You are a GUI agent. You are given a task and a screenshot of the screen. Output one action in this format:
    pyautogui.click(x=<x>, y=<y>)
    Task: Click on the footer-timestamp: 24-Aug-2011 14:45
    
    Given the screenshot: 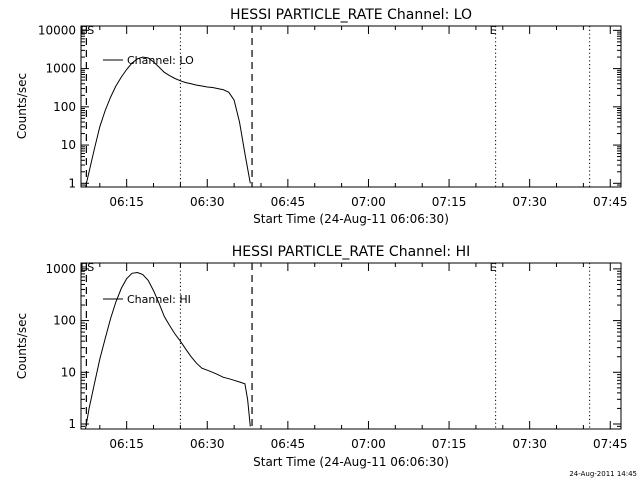 What is the action you would take?
    pyautogui.click(x=603, y=474)
    